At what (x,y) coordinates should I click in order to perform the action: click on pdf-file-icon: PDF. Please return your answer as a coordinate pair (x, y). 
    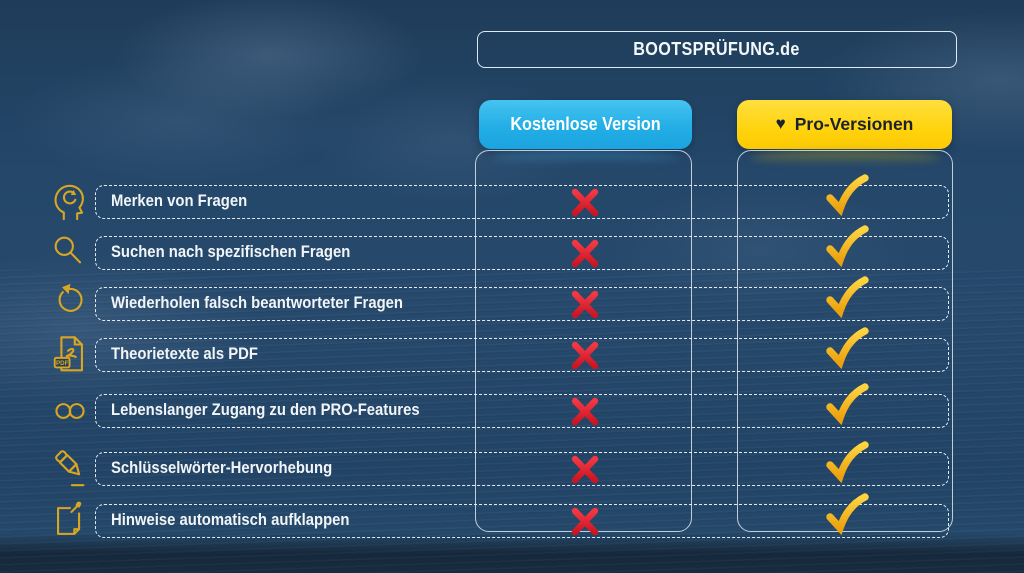
    Looking at the image, I should click on (70, 355).